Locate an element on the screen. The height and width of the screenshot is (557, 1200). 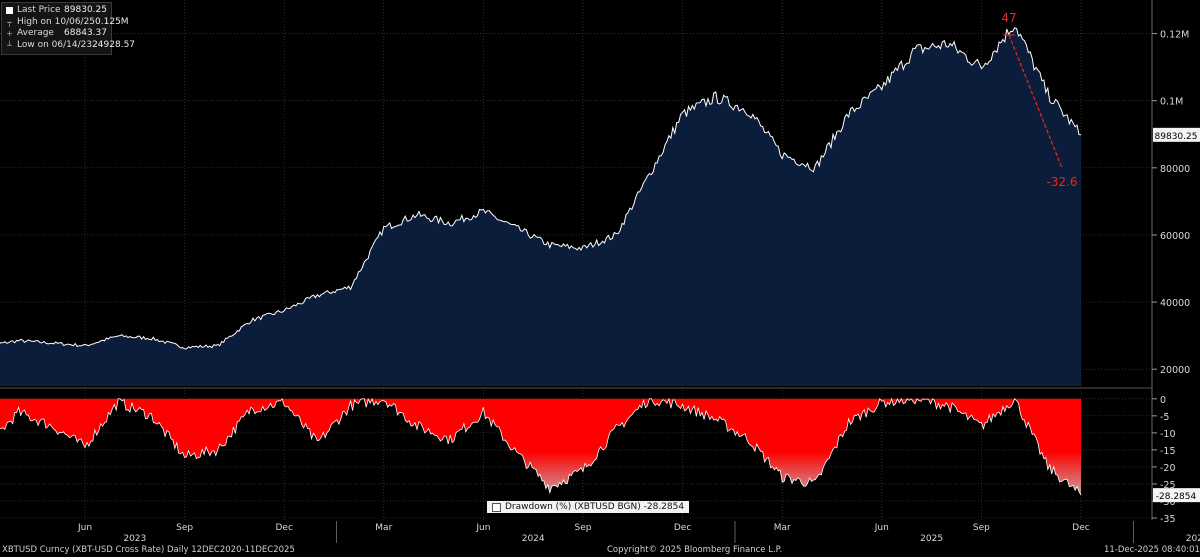
year-label: 2026 is located at coordinates (1193, 539).